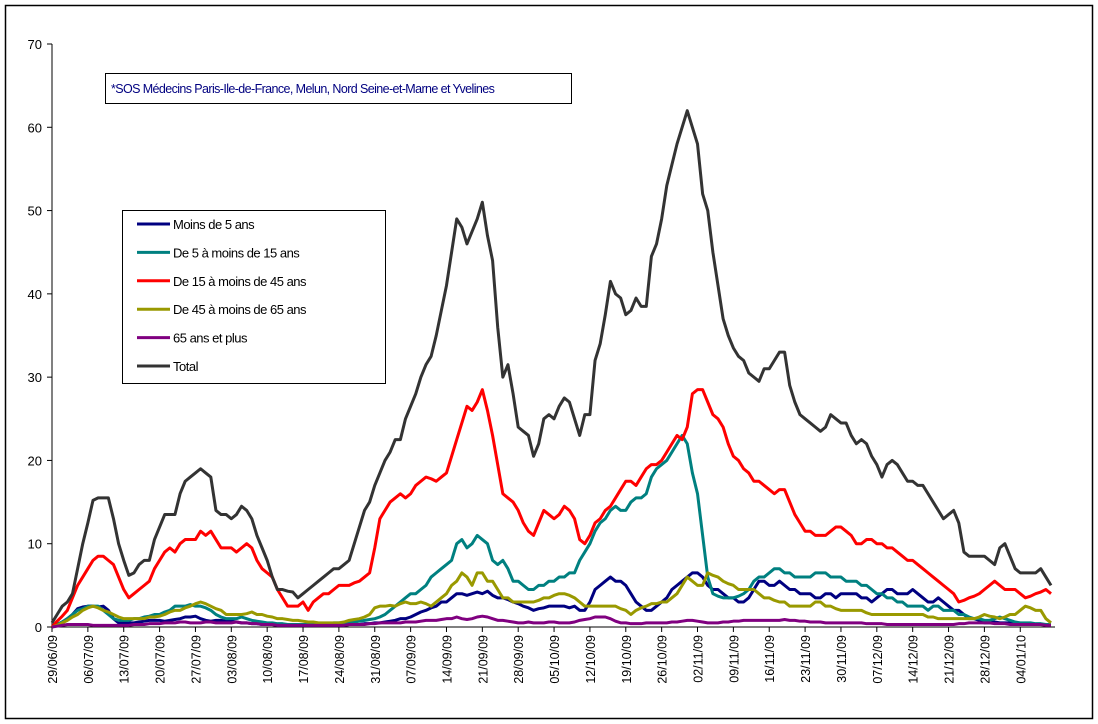 The image size is (1098, 724). I want to click on x-tick-label: 07/09/09, so click(412, 659).